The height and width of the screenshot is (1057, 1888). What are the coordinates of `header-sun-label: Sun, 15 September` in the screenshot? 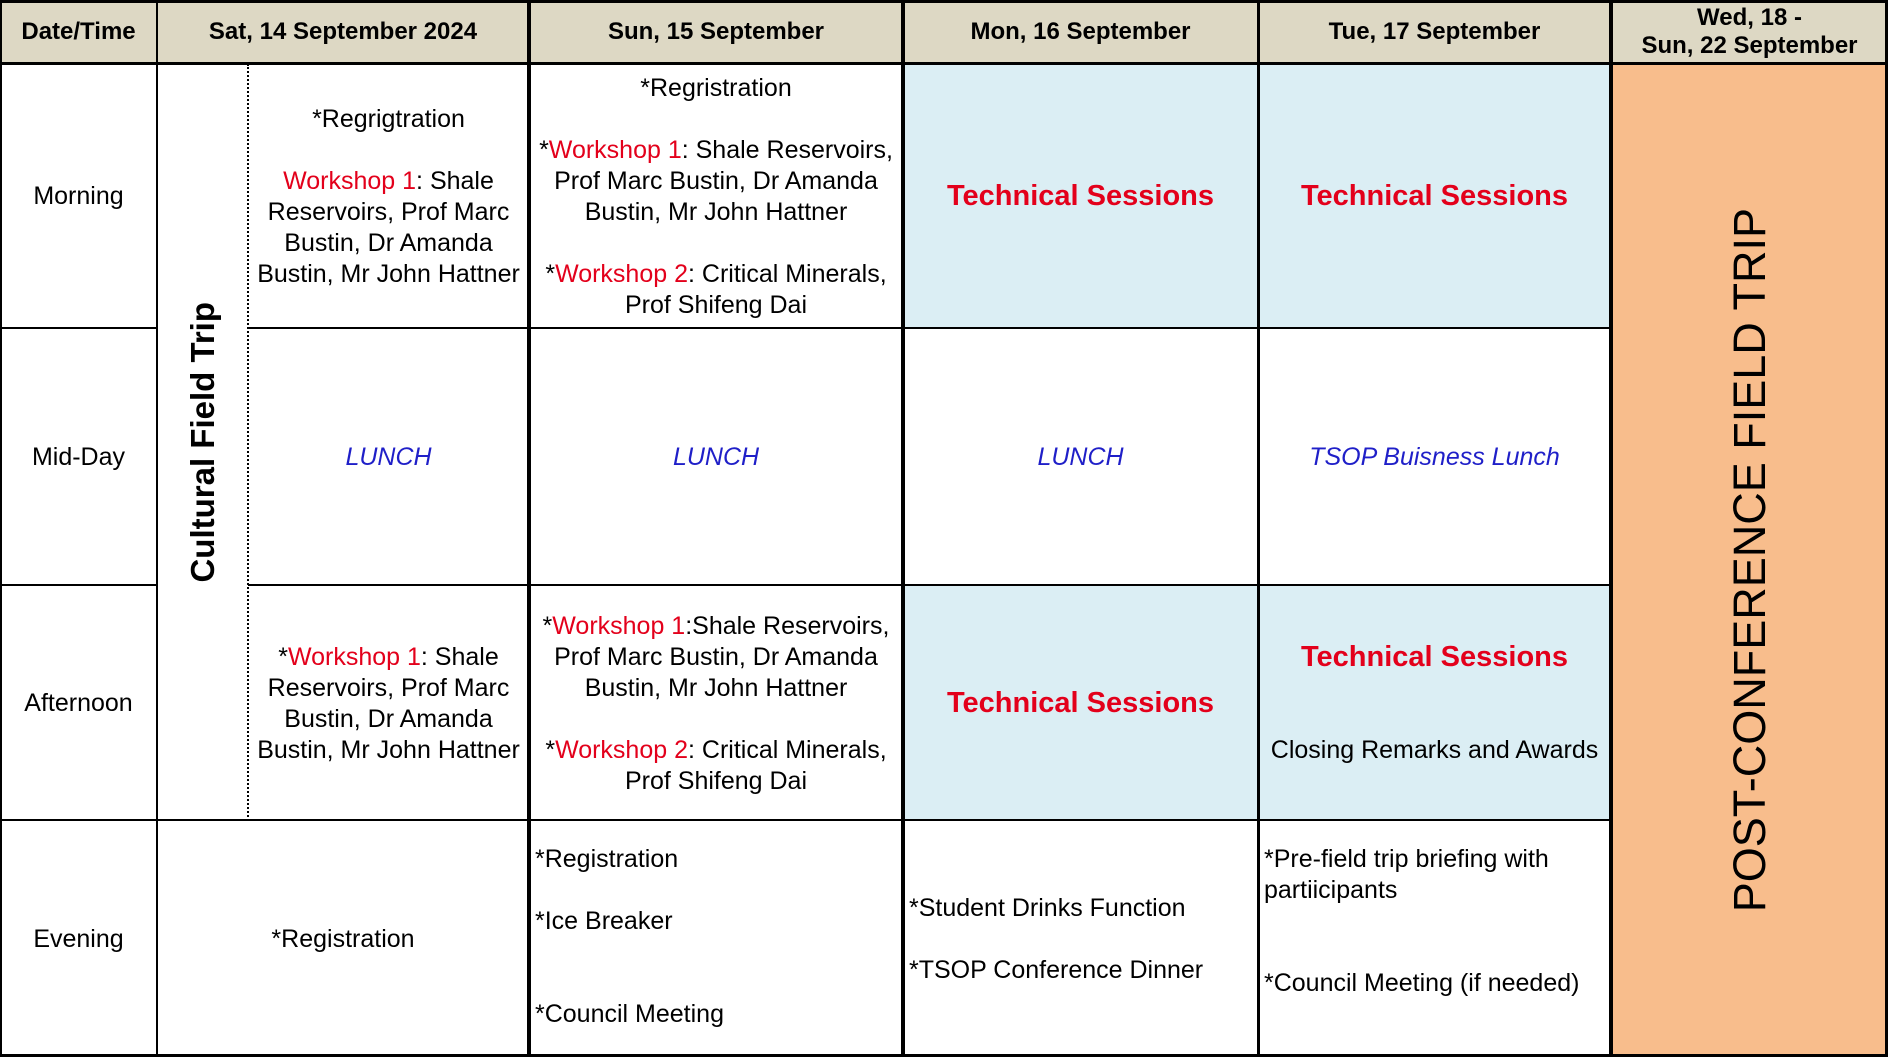 It's located at (716, 31).